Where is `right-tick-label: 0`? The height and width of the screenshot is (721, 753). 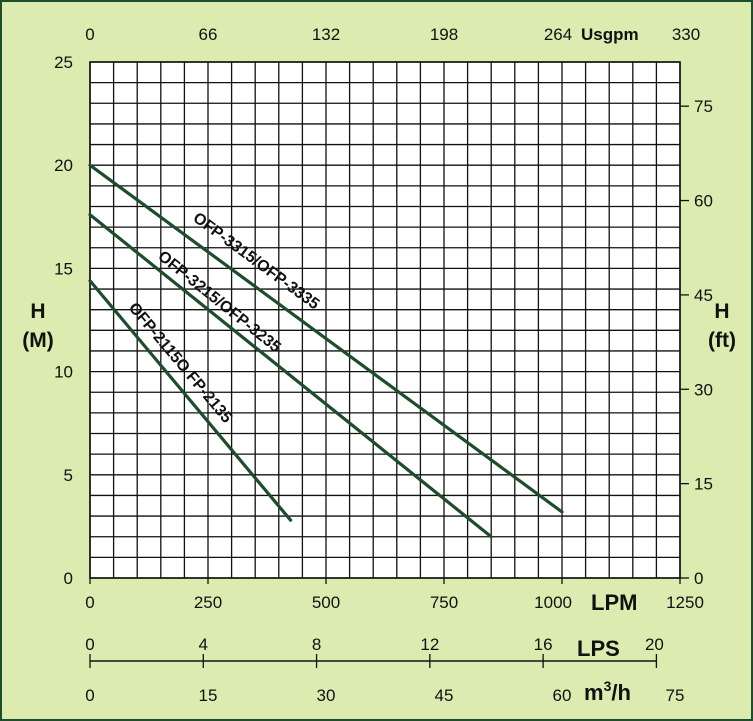
right-tick-label: 0 is located at coordinates (698, 578).